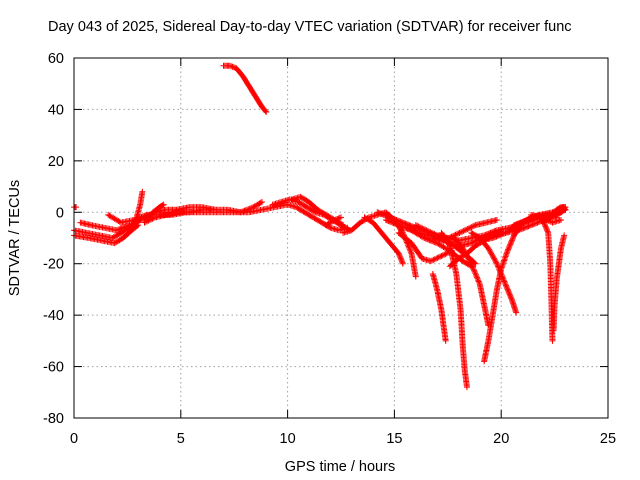  I want to click on x-tick-label: 20, so click(501, 439).